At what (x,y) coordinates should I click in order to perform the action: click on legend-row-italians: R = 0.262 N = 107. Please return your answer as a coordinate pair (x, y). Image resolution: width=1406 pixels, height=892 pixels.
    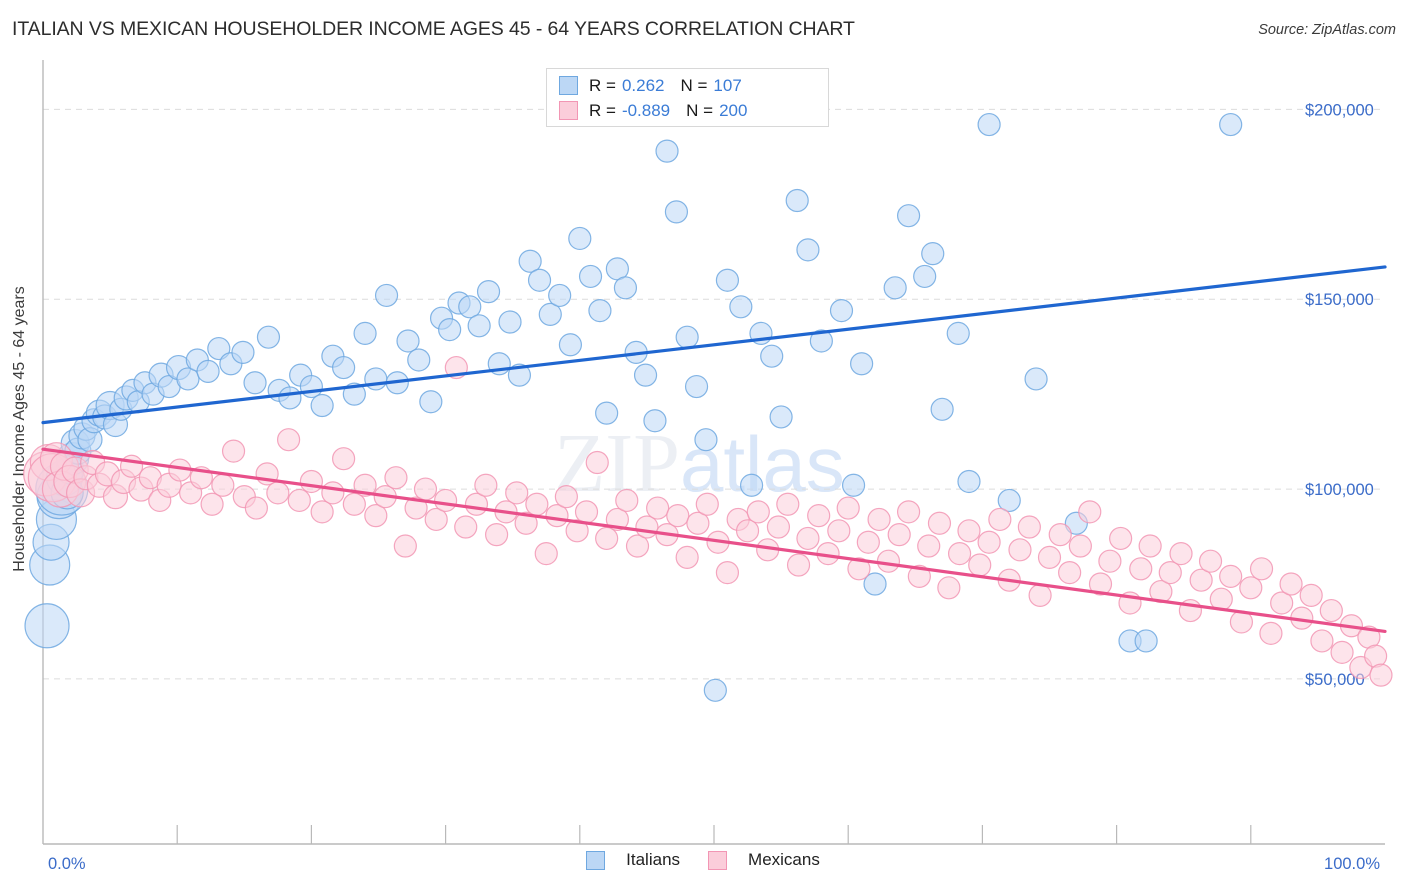
    Looking at the image, I should click on (688, 85).